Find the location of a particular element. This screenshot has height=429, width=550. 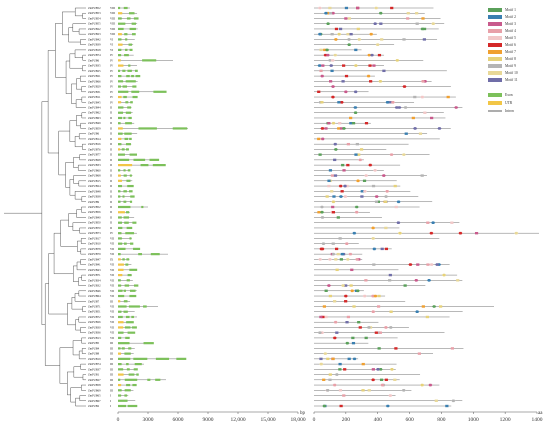

legend-label: Motif 5 is located at coordinates (510, 38).